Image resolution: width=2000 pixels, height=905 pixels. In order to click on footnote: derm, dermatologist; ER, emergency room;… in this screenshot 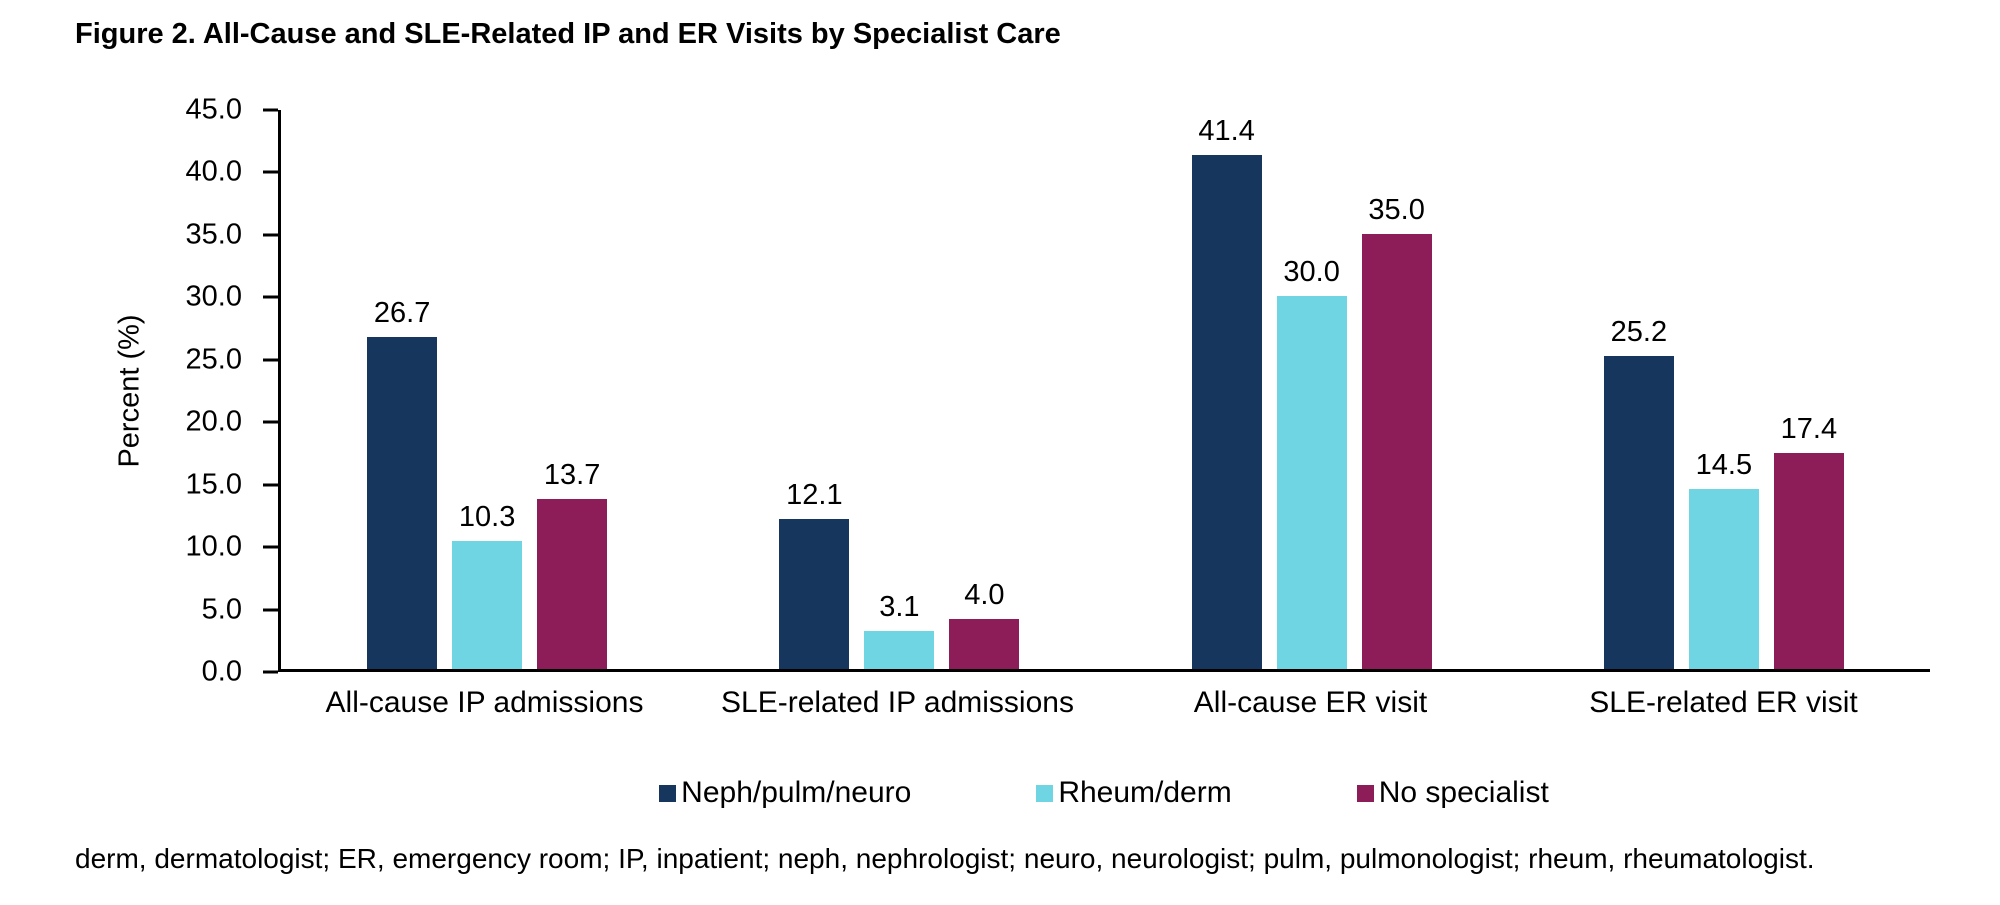, I will do `click(945, 858)`.